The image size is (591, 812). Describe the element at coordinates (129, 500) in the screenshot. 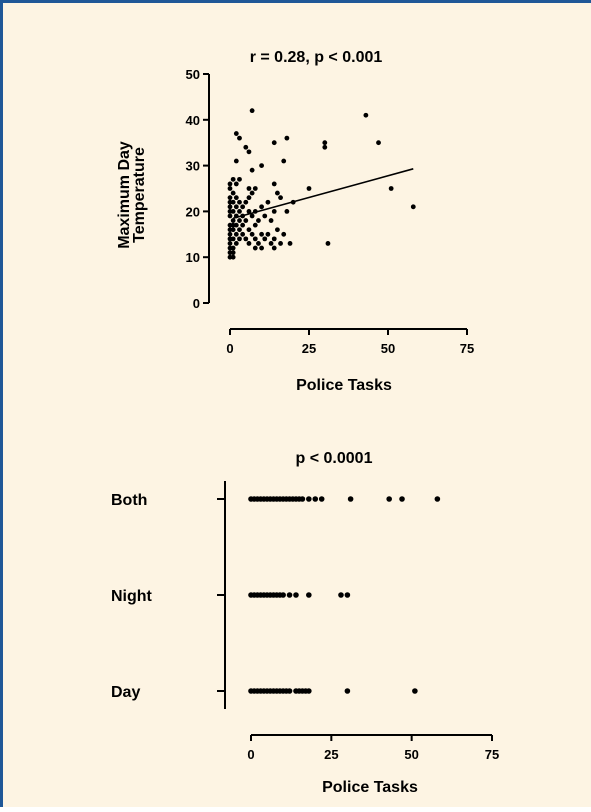

I see `category-label-both: Both` at that location.